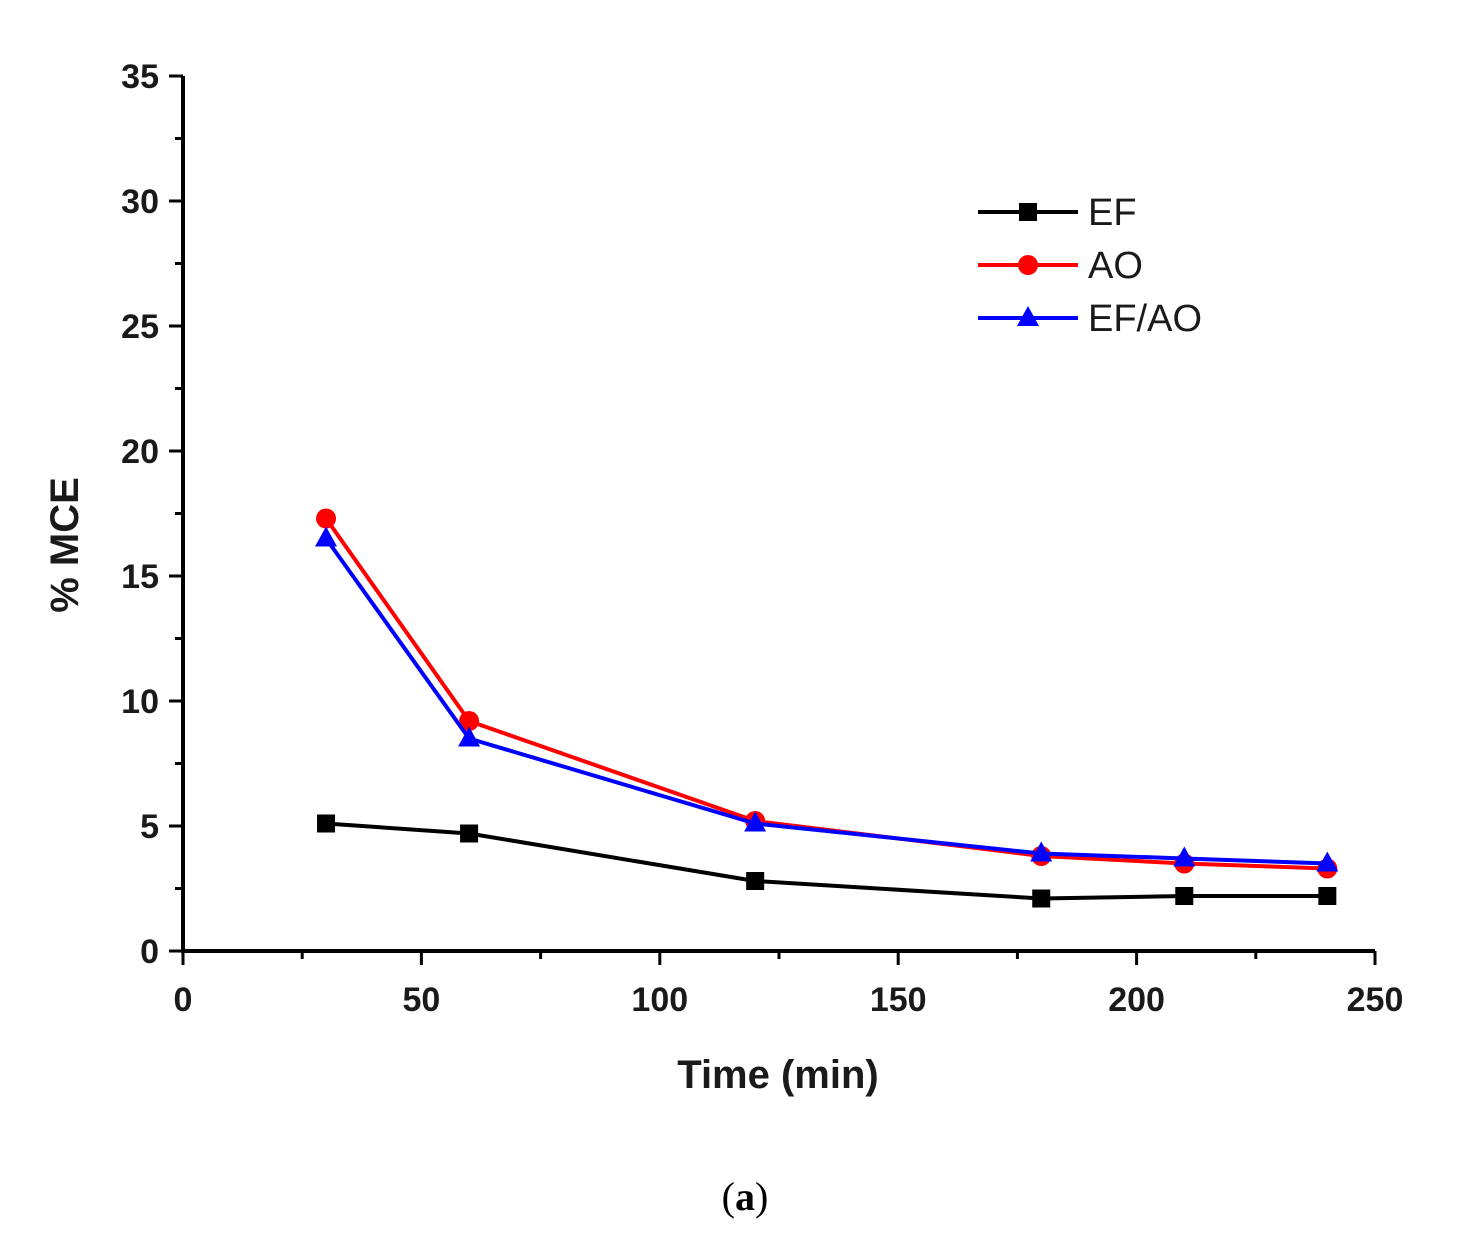 The image size is (1462, 1248). What do you see at coordinates (1136, 1000) in the screenshot?
I see `x-tick-label: 200` at bounding box center [1136, 1000].